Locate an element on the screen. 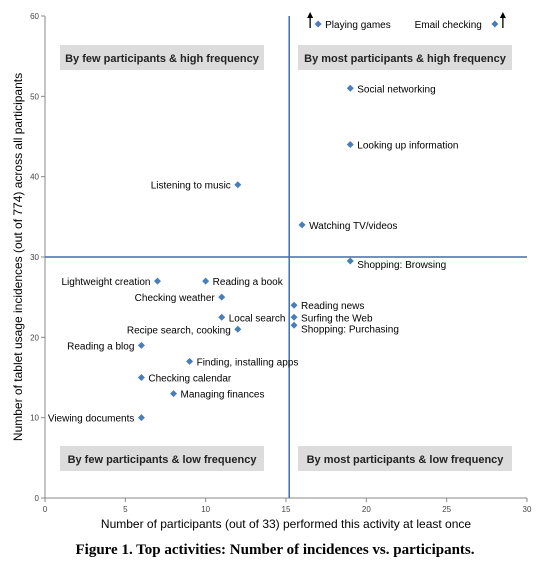 The height and width of the screenshot is (571, 550). data-point-label: Lightweight creation is located at coordinates (106, 282).